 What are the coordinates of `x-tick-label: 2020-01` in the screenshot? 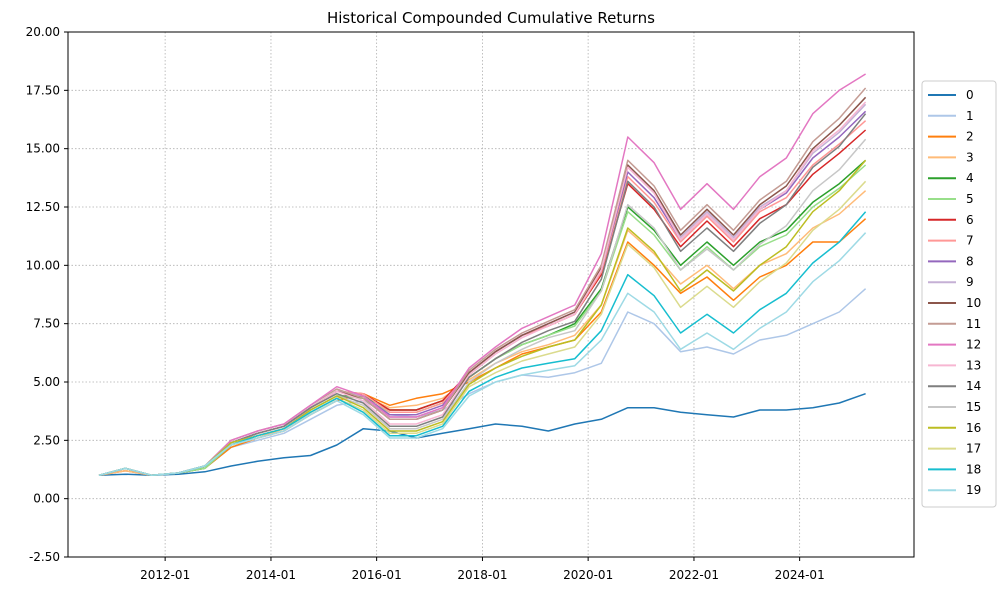 It's located at (588, 575).